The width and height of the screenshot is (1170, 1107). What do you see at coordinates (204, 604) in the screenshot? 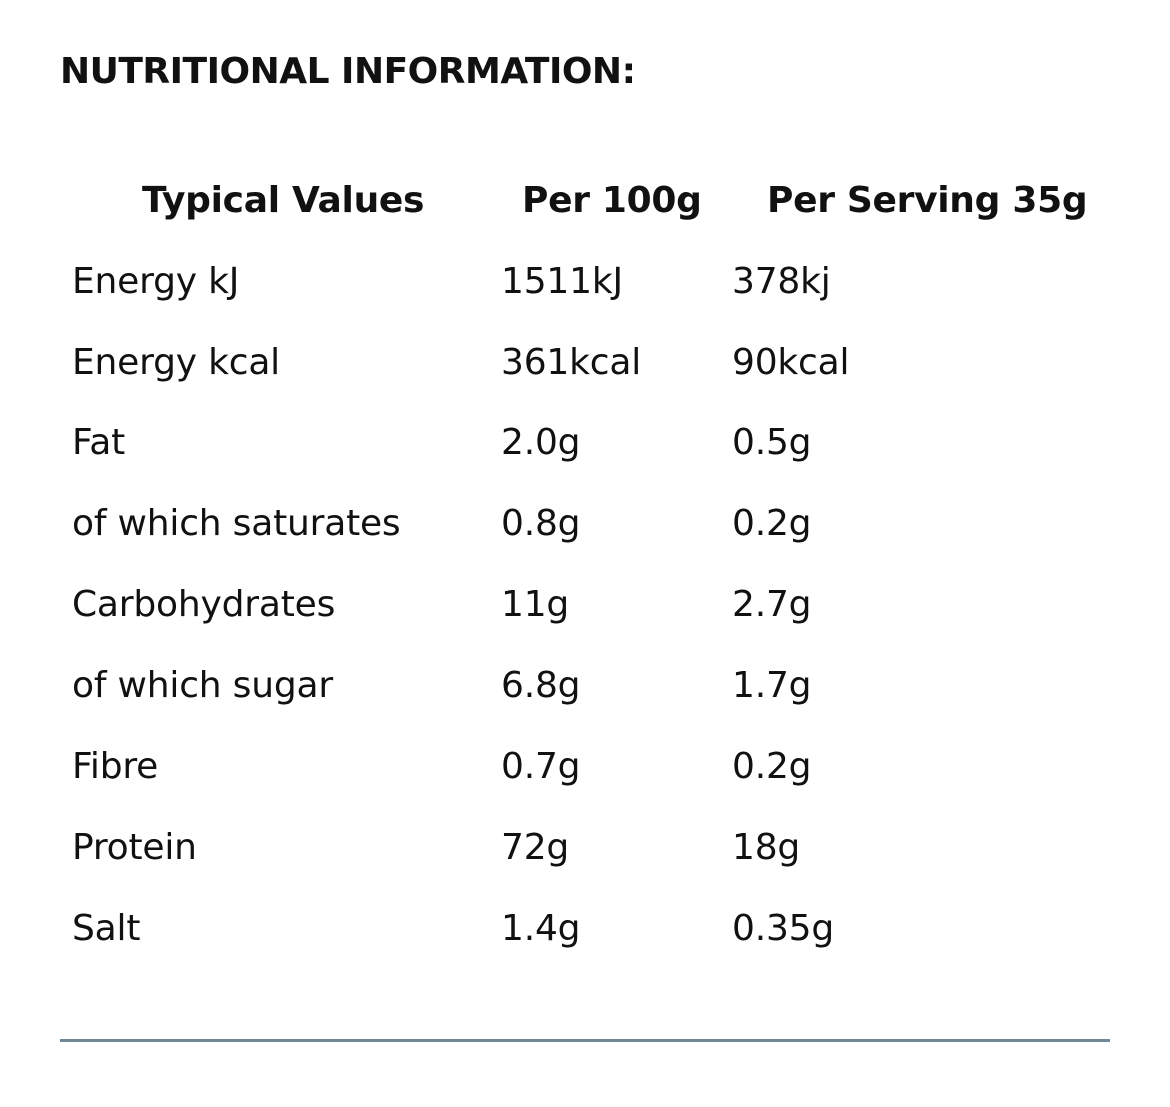
I see `nutrient-name: Carbohydrates` at bounding box center [204, 604].